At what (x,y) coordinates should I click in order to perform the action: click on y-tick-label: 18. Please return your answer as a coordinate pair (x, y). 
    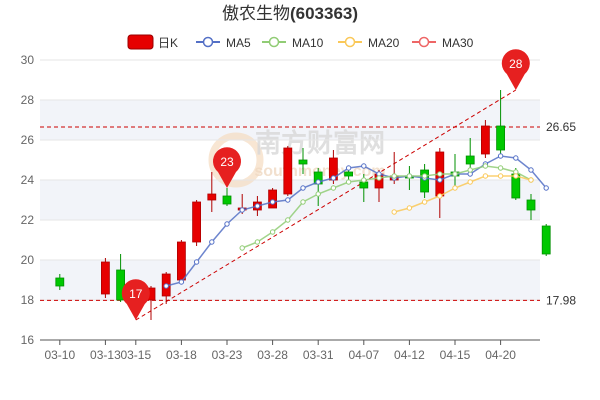
    Looking at the image, I should click on (28, 300).